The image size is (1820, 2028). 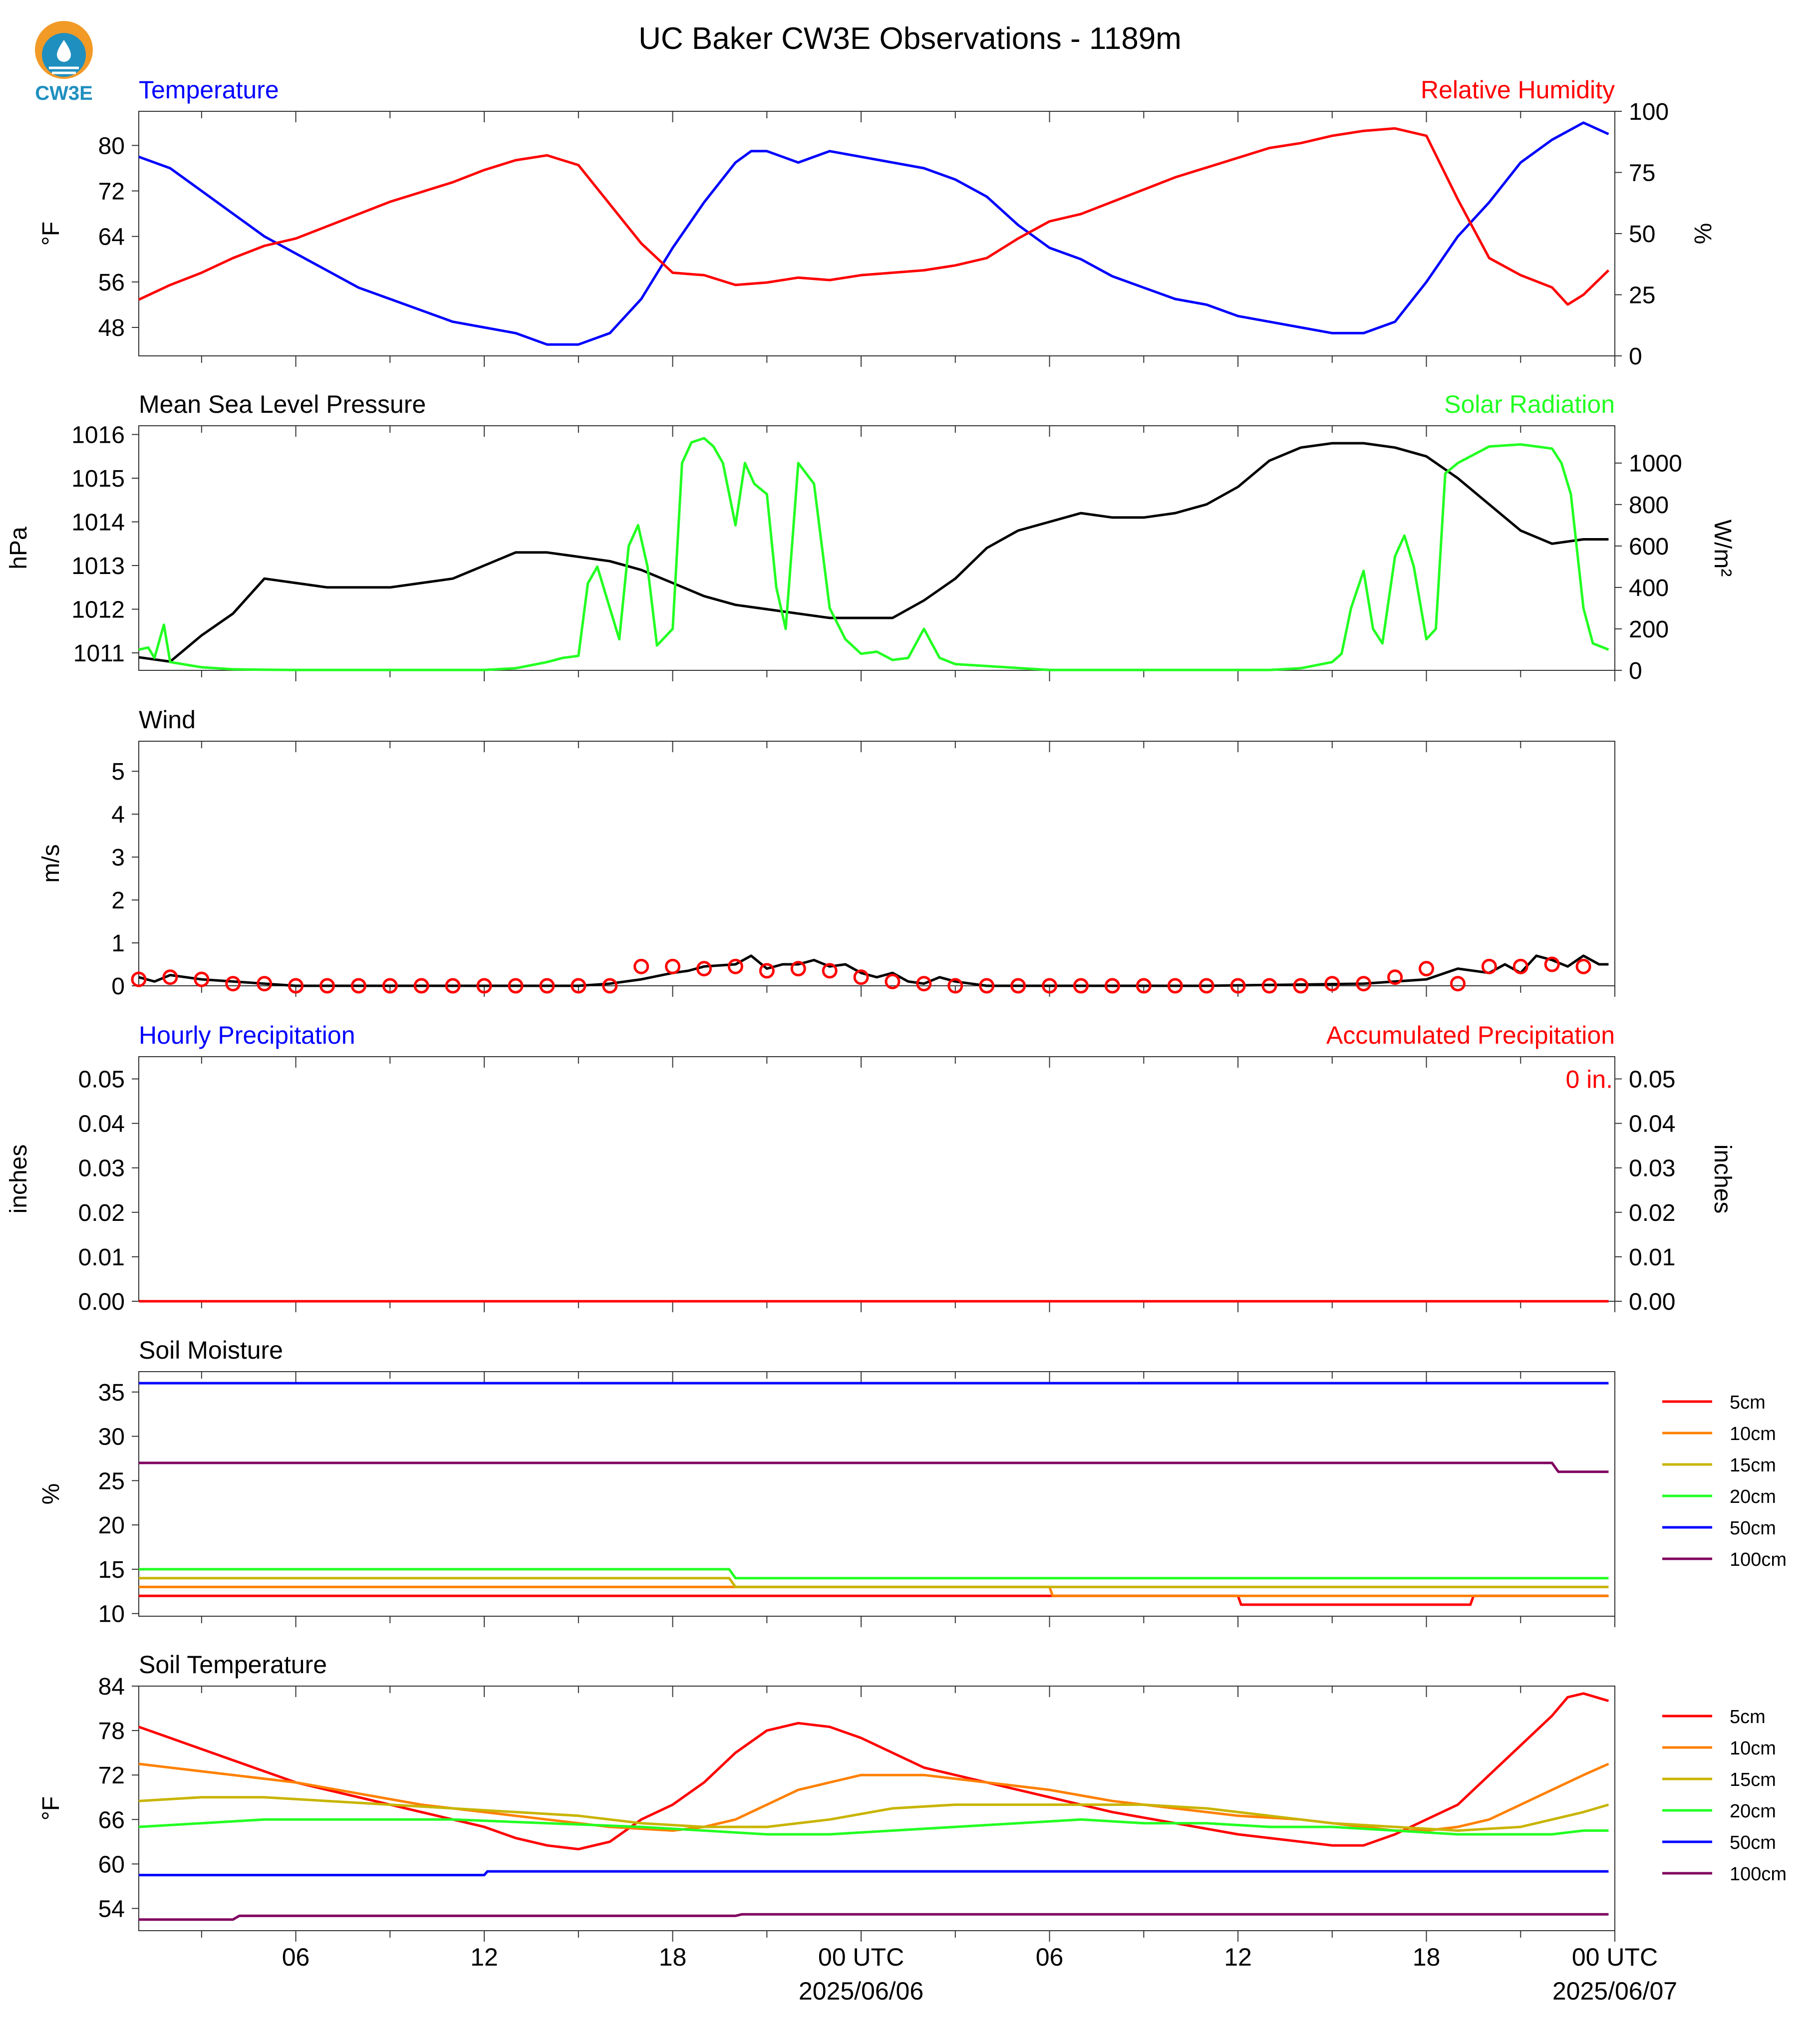 I want to click on logo-mark-icon: CW3E, so click(x=64, y=62).